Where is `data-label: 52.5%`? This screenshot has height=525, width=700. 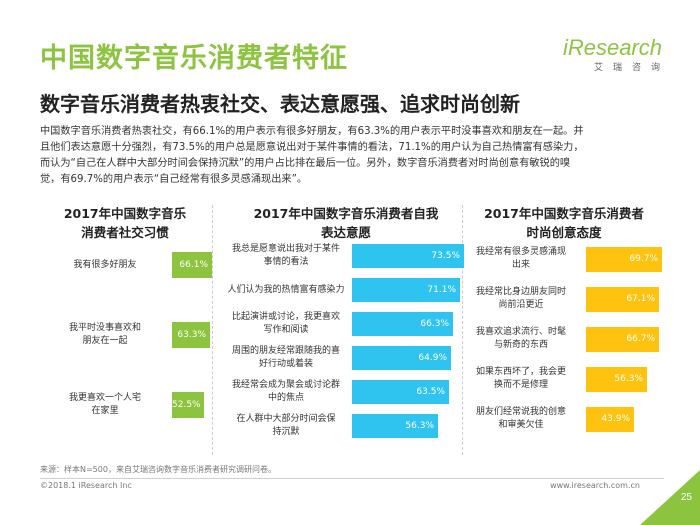 data-label: 52.5% is located at coordinates (186, 405).